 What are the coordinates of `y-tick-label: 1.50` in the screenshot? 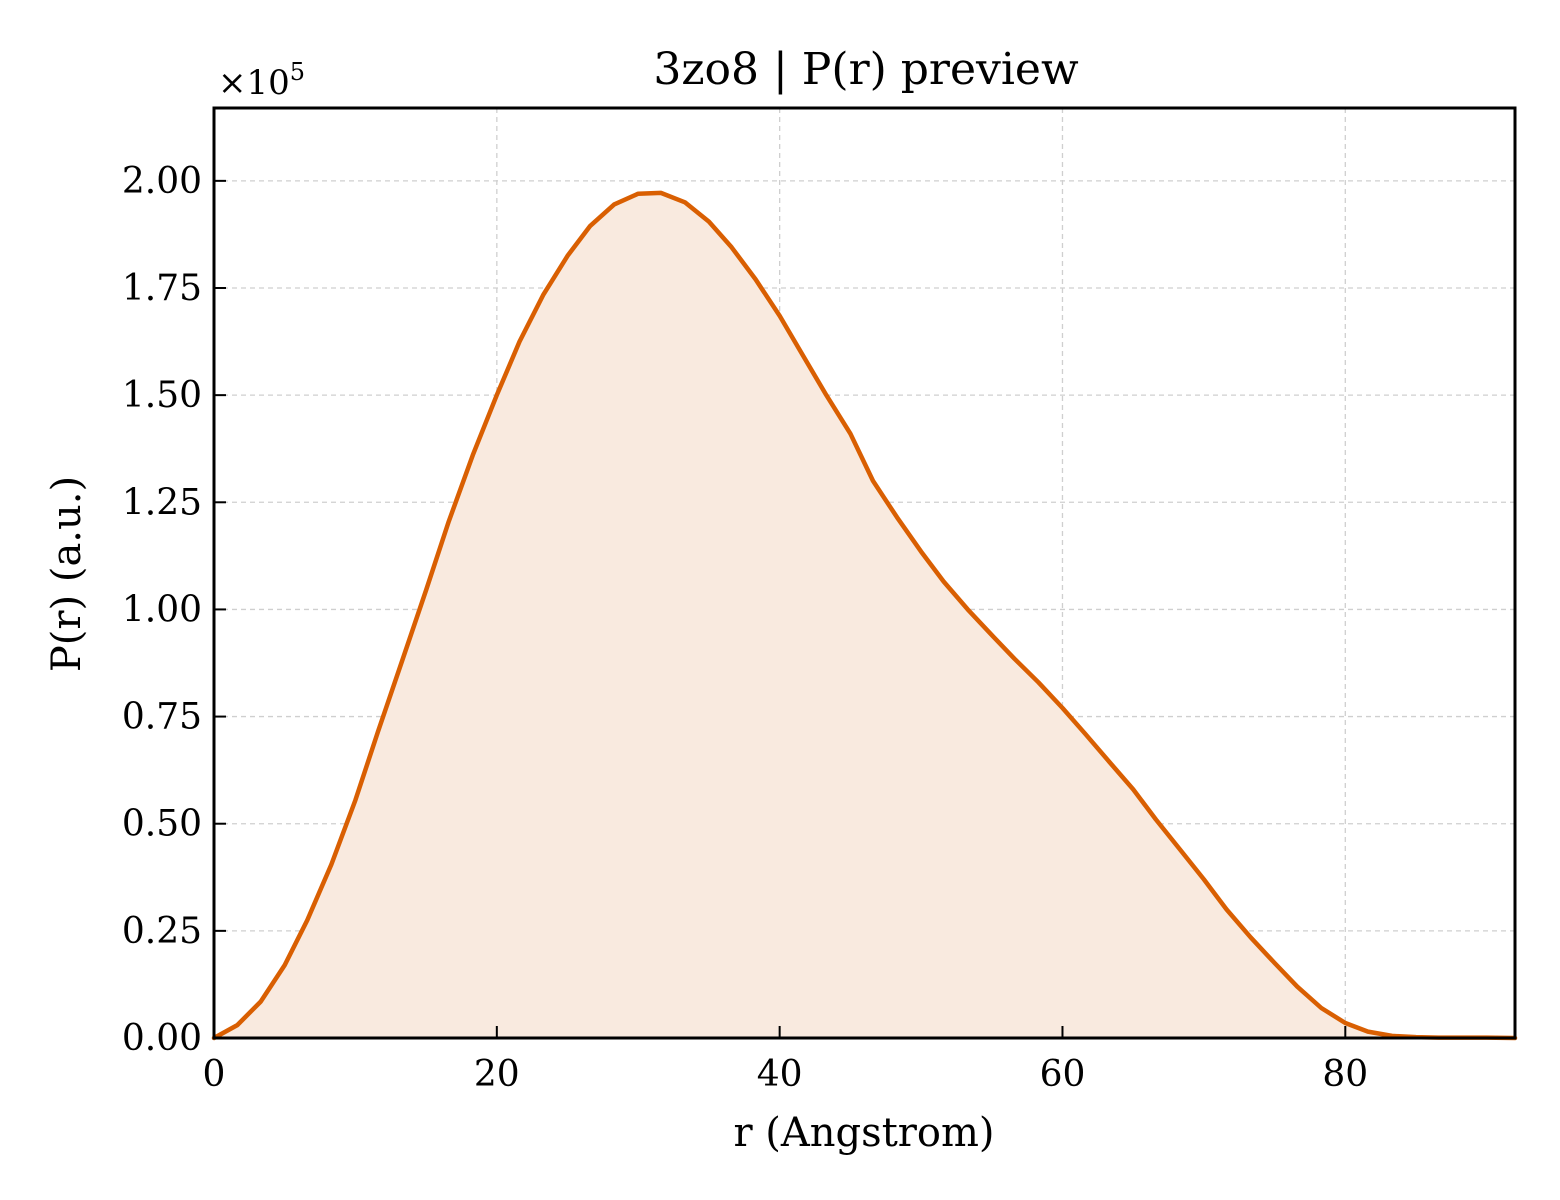 It's located at (162, 395).